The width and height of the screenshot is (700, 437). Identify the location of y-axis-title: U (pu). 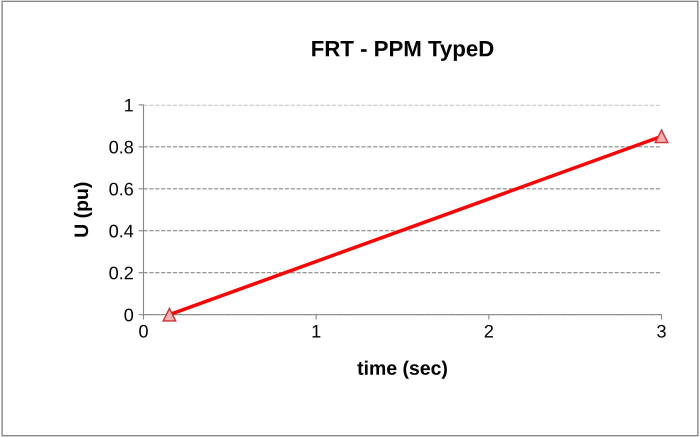
(83, 209).